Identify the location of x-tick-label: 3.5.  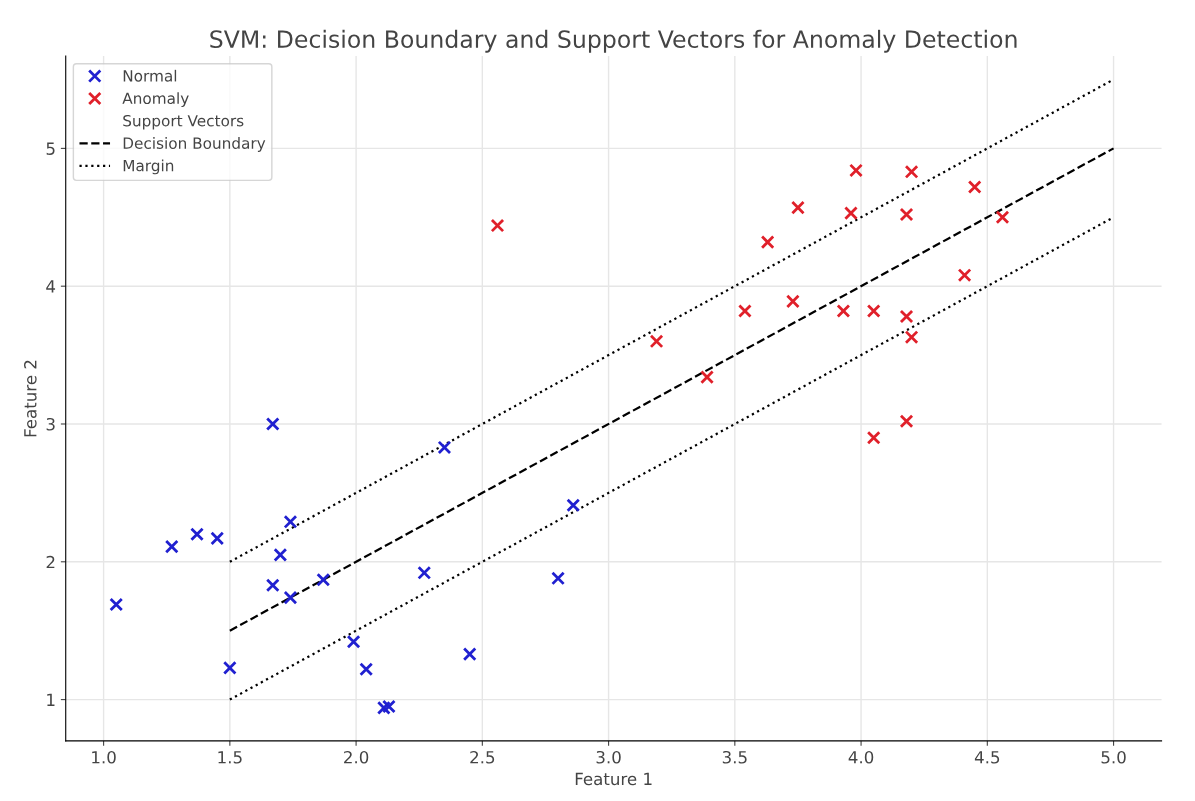
(734, 757).